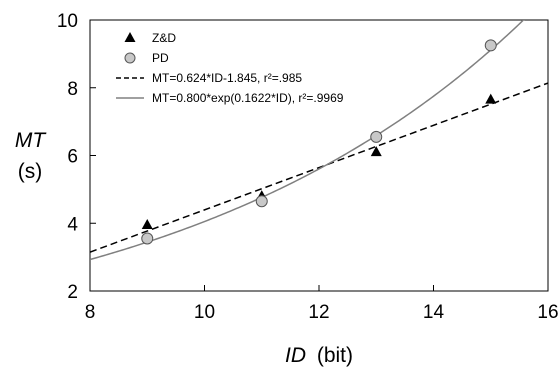 This screenshot has width=559, height=372. What do you see at coordinates (72, 89) in the screenshot?
I see `y-tick-label: 8` at bounding box center [72, 89].